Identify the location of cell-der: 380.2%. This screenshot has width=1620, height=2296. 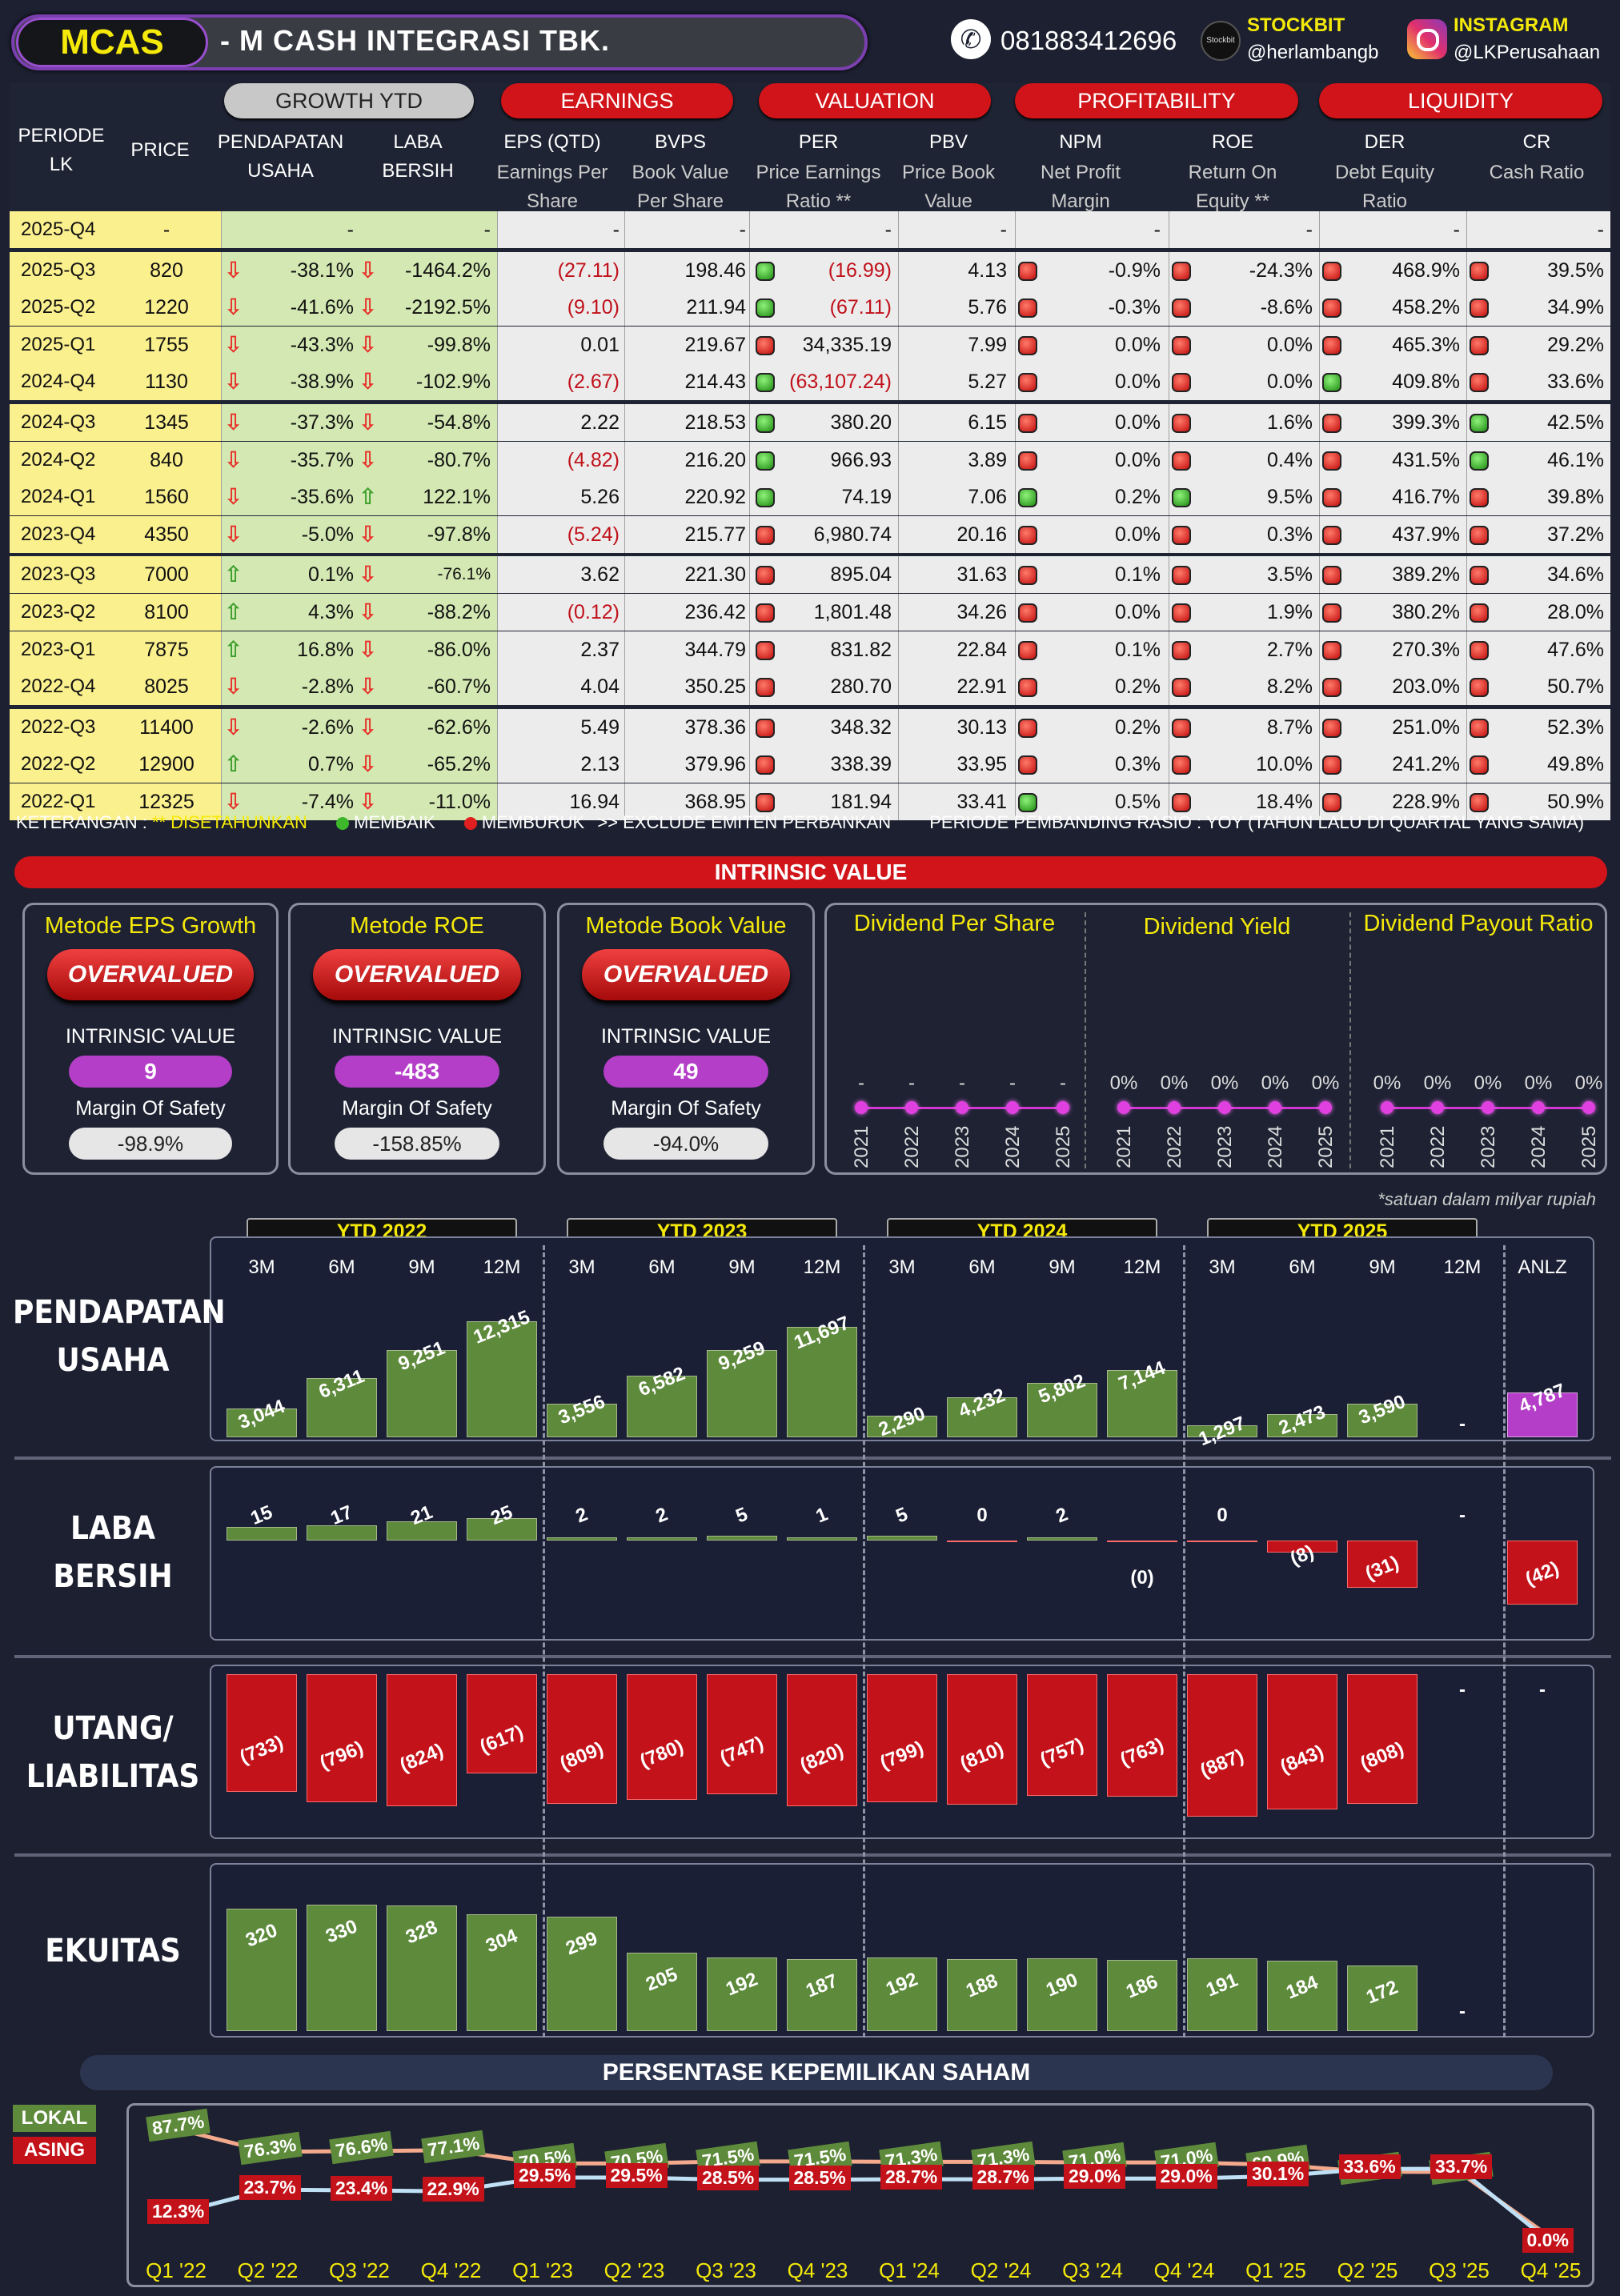
(1426, 612).